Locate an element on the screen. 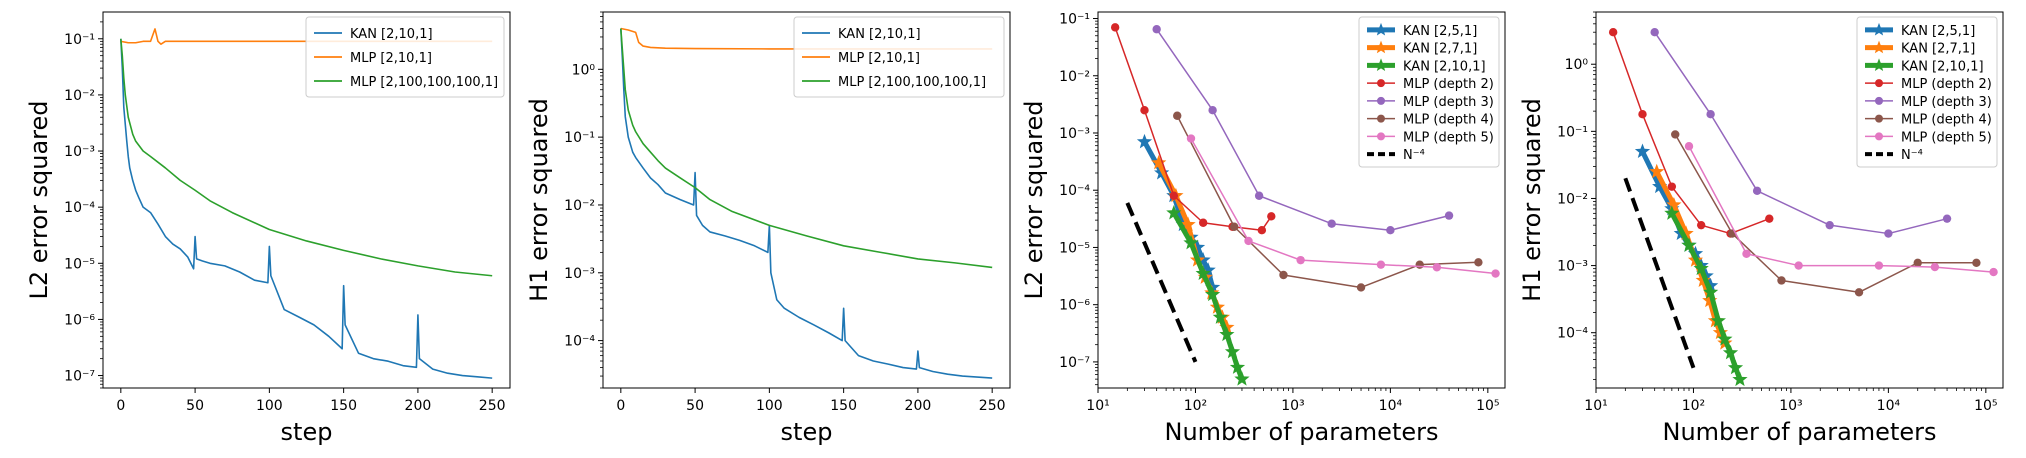 The width and height of the screenshot is (2026, 458). x-tick-label: 10¹ is located at coordinates (1097, 406).